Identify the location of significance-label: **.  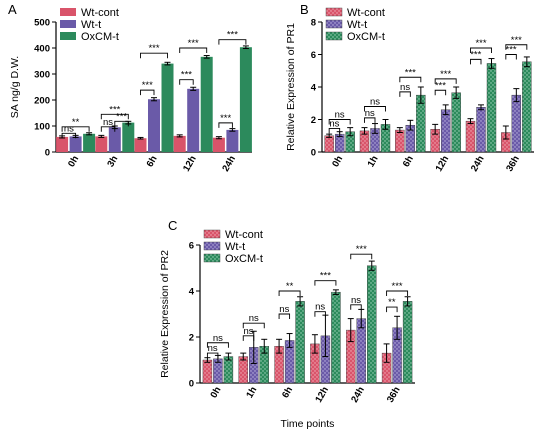
(290, 286).